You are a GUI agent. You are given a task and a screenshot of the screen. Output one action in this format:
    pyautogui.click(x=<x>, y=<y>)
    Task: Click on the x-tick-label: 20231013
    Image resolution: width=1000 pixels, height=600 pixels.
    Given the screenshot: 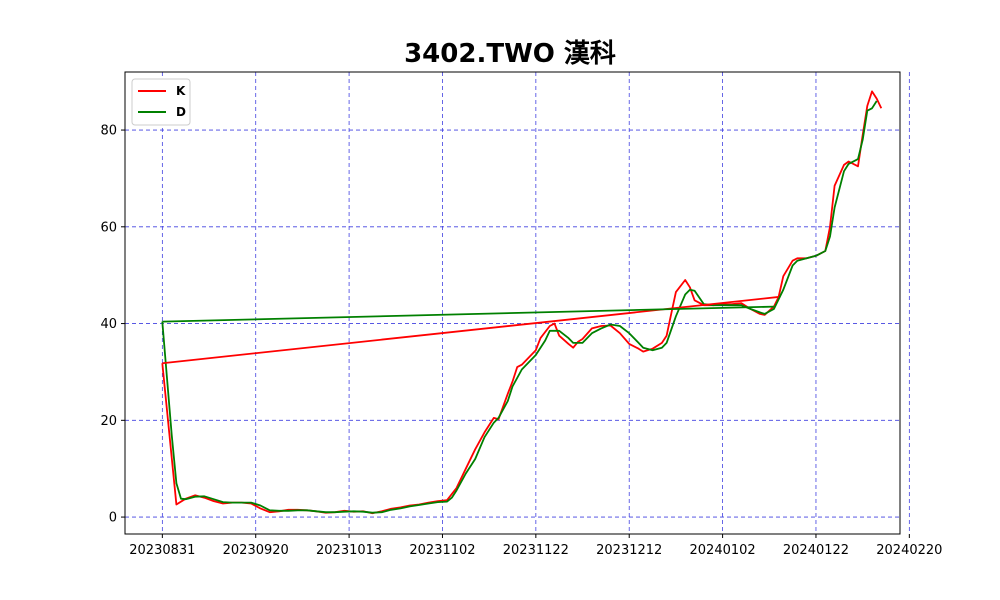 What is the action you would take?
    pyautogui.click(x=349, y=550)
    